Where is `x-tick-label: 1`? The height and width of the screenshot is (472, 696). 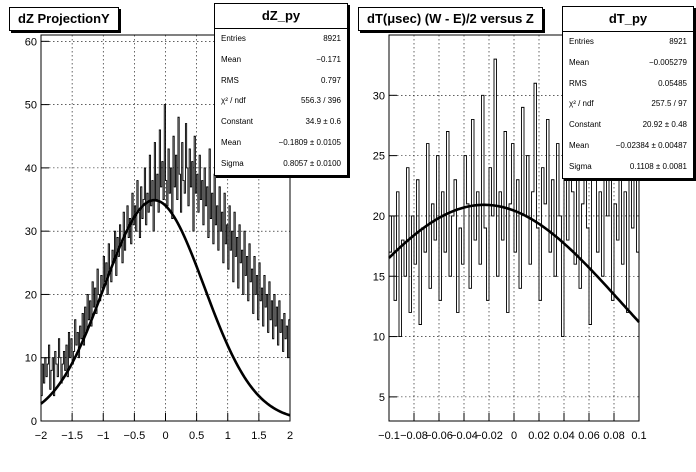 x-tick-label: 1 is located at coordinates (228, 436).